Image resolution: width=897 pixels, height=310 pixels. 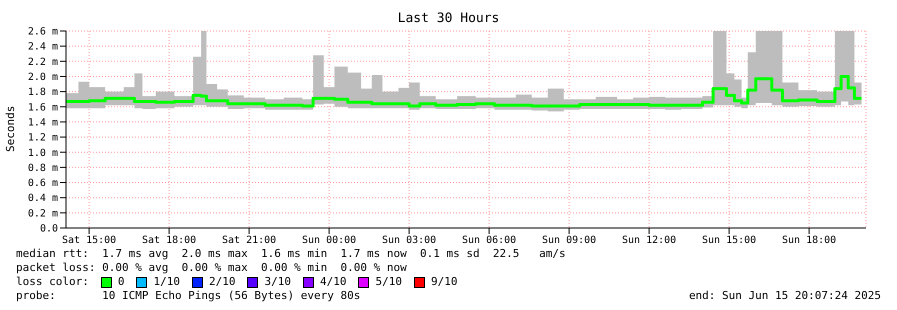 I want to click on y-tick-label: 0.6 m, so click(x=43, y=184).